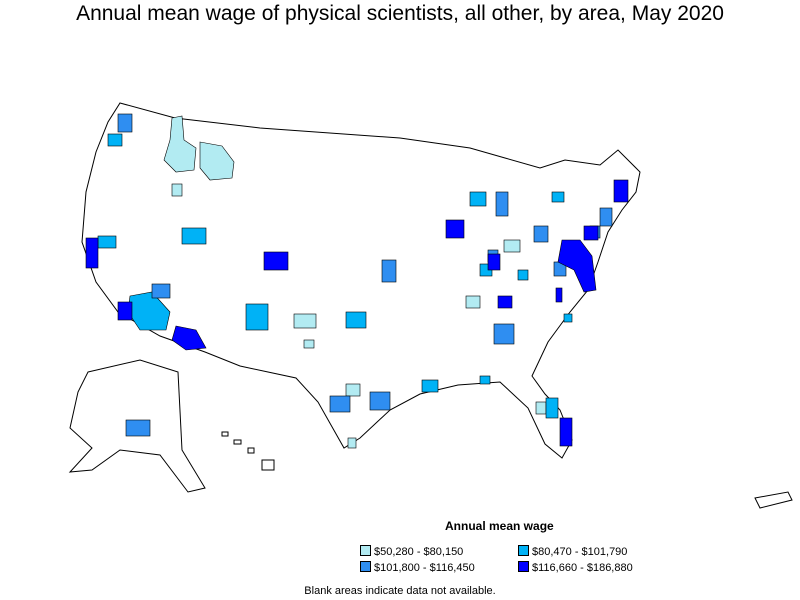 The height and width of the screenshot is (600, 800). What do you see at coordinates (582, 568) in the screenshot?
I see `legend-label-4: $116,660 - $186,880` at bounding box center [582, 568].